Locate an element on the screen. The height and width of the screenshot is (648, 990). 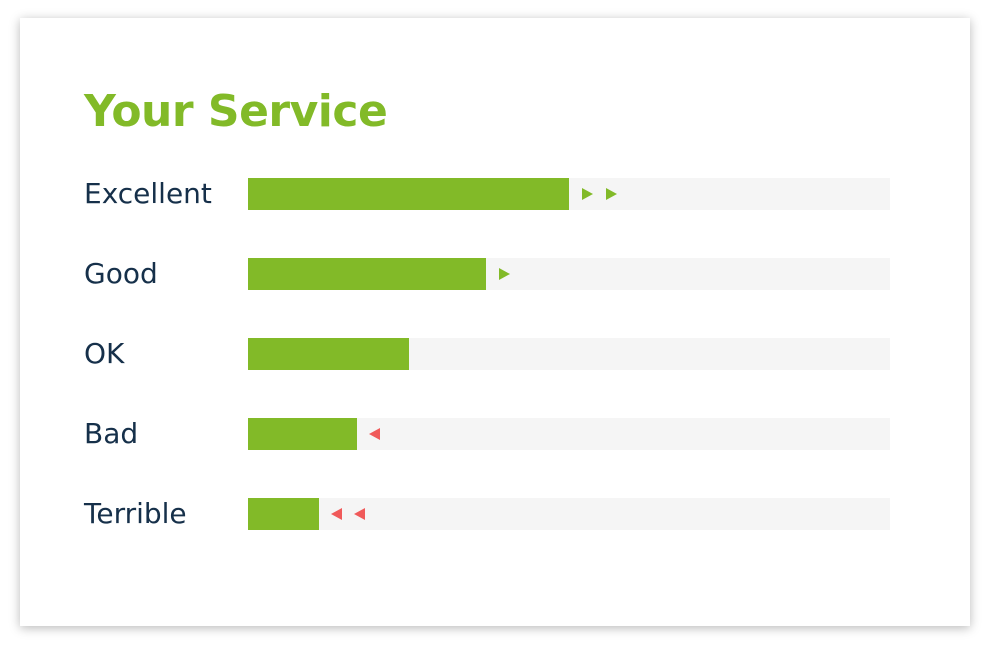
rating-row-terrible: Terrible is located at coordinates (487, 513).